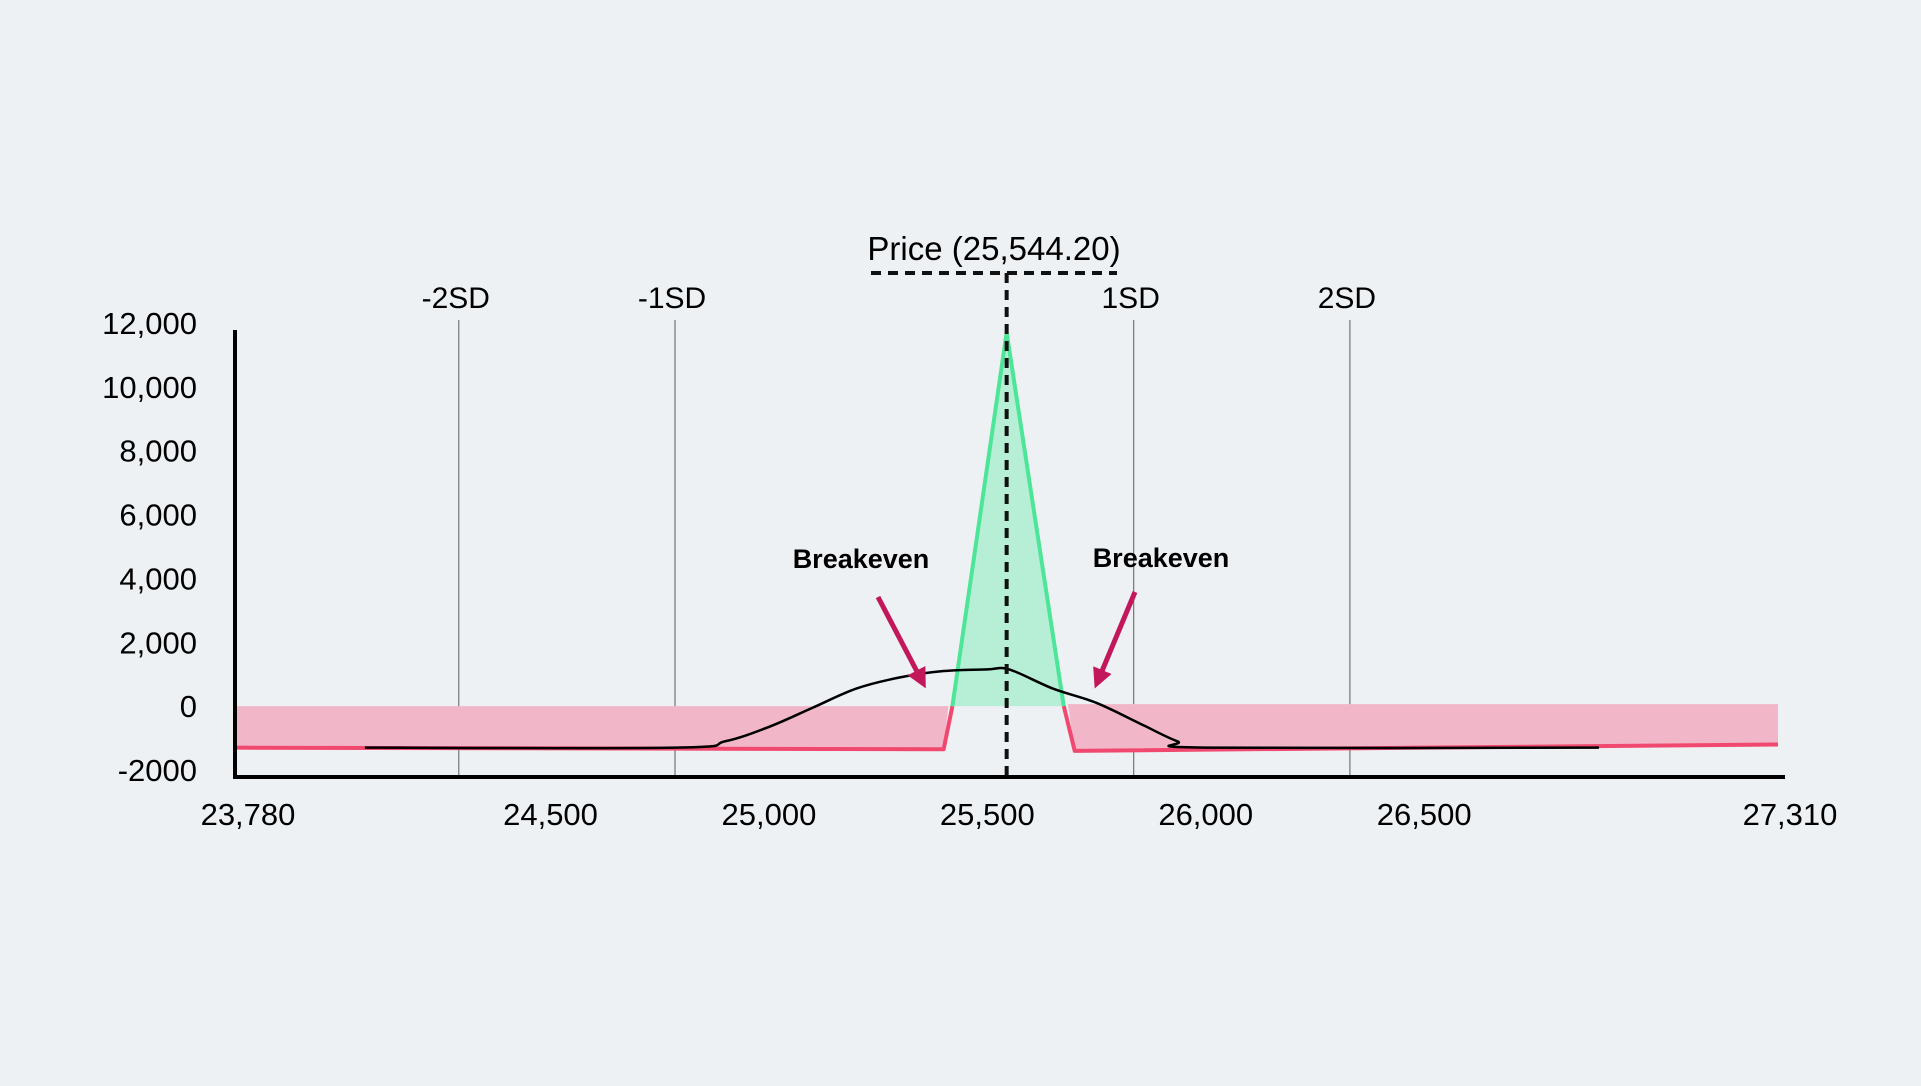 The image size is (1921, 1086). What do you see at coordinates (149, 323) in the screenshot?
I see `y-tick-label: 12,000` at bounding box center [149, 323].